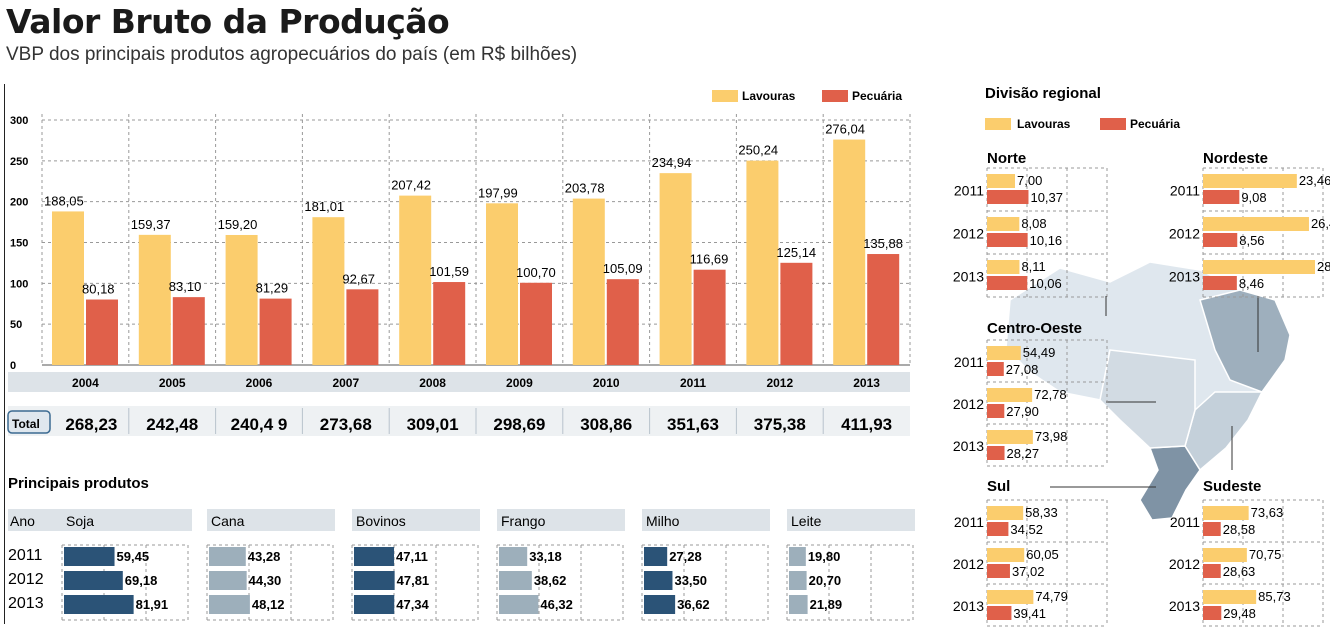  Describe the element at coordinates (1323, 266) in the screenshot. I see `region-label-lavouras: 28,00` at that location.